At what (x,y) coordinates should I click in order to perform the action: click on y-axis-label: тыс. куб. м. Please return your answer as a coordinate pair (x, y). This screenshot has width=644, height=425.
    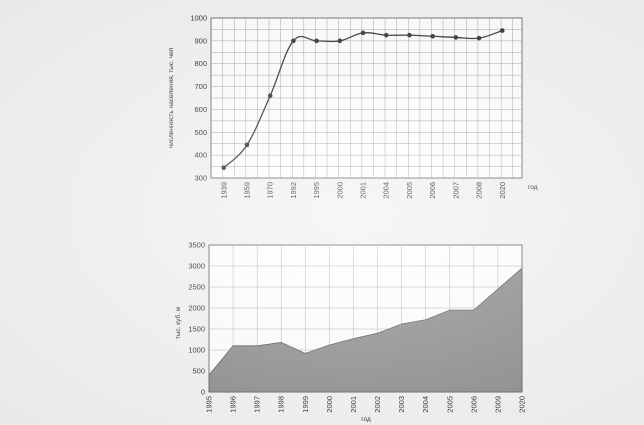
    Looking at the image, I should click on (178, 322).